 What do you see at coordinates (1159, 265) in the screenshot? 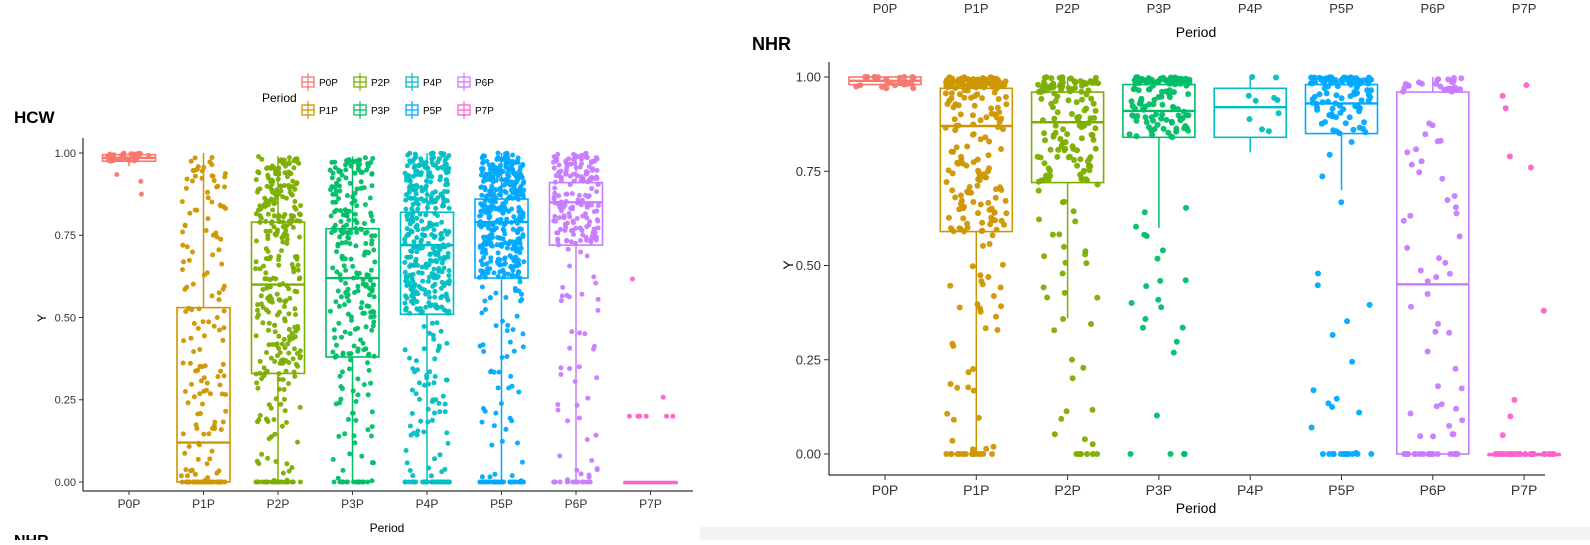
I see `jitter-points-p3p` at bounding box center [1159, 265].